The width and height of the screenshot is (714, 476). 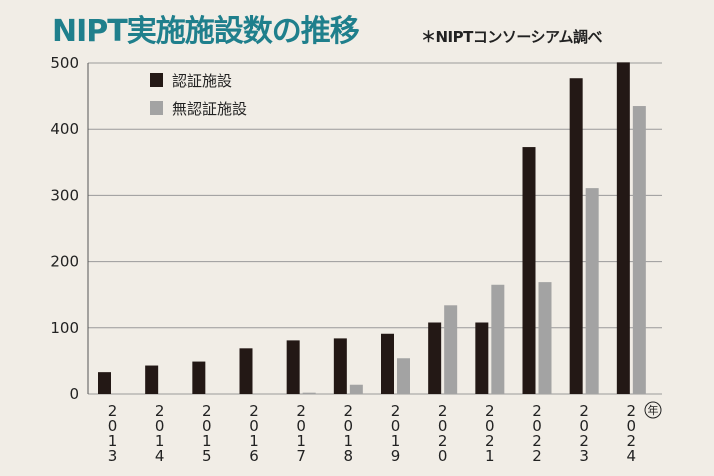 What do you see at coordinates (202, 81) in the screenshot?
I see `legend-label-certified: 認証施設` at bounding box center [202, 81].